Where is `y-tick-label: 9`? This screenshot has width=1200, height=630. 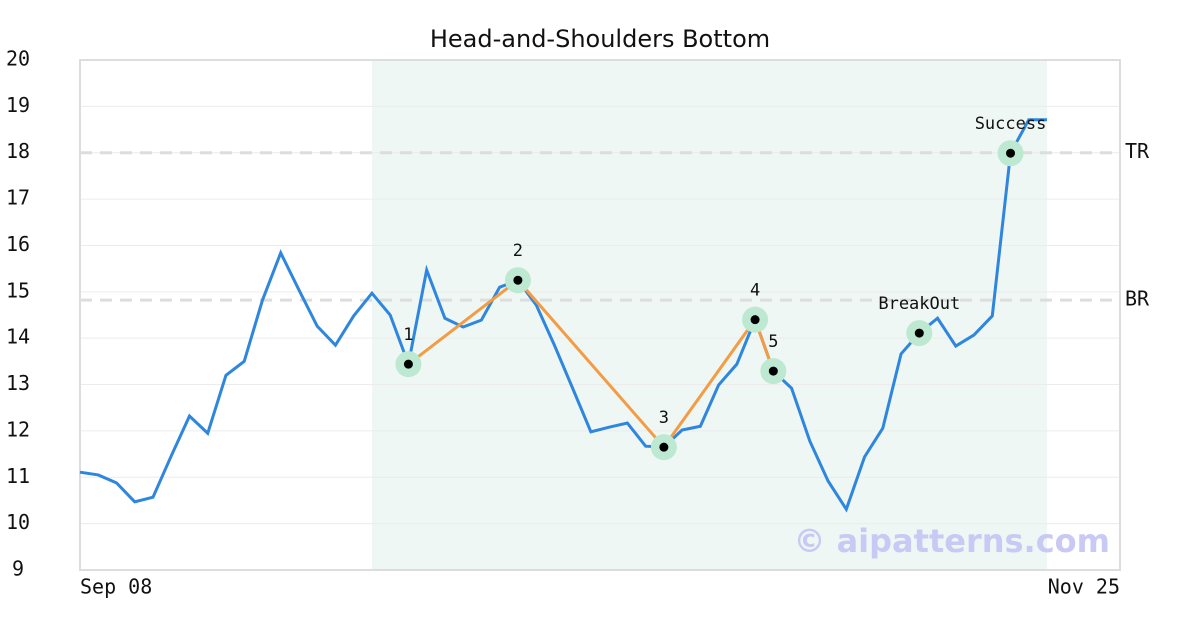 y-tick-label: 9 is located at coordinates (18, 569).